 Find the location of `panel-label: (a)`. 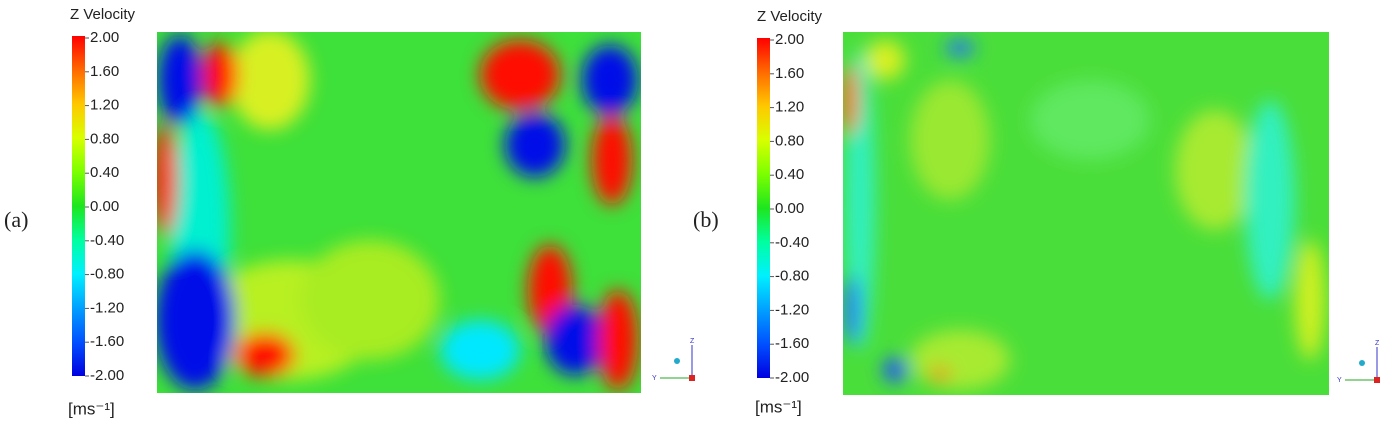

panel-label: (a) is located at coordinates (16, 219).